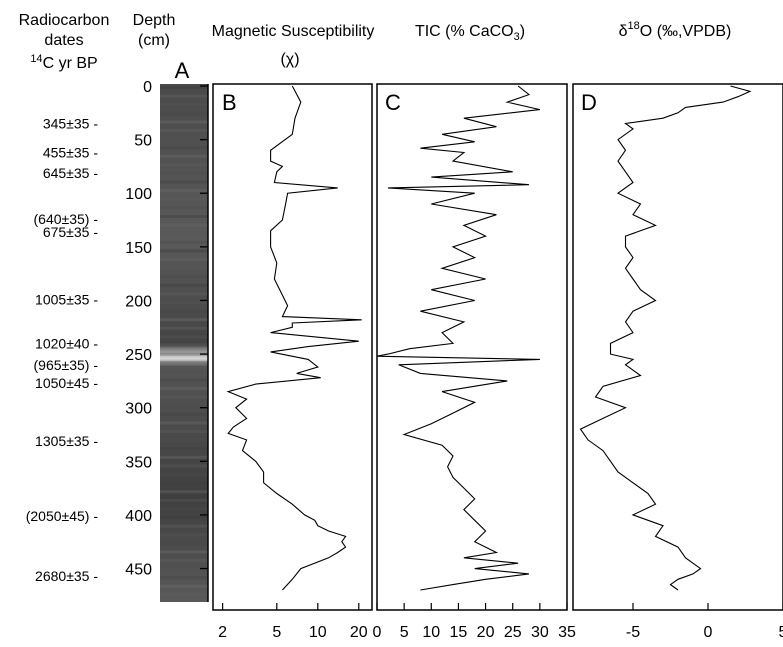 This screenshot has height=647, width=783. I want to click on depth-tick-label: 400, so click(138, 516).